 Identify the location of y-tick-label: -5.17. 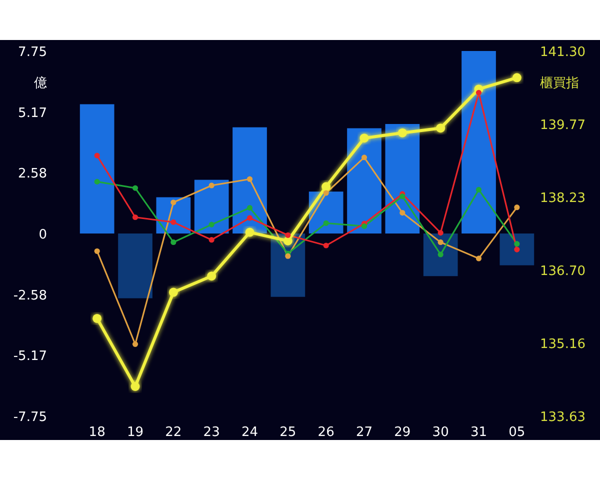
(30, 356).